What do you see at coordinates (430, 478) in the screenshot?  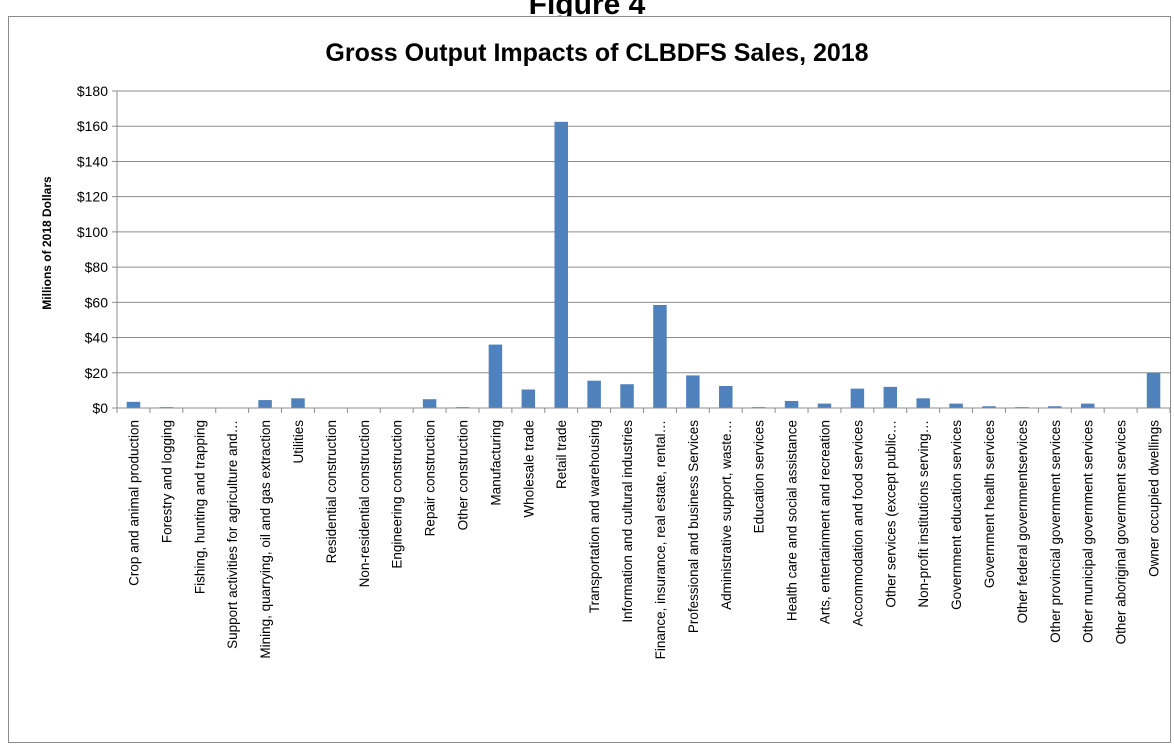 I see `x-tick-label: Repair construction` at bounding box center [430, 478].